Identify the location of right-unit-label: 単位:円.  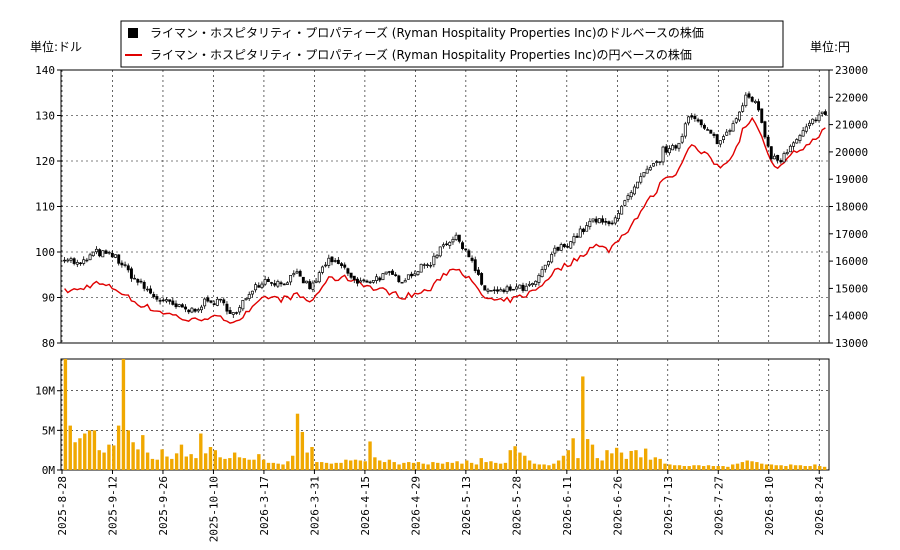
(830, 46).